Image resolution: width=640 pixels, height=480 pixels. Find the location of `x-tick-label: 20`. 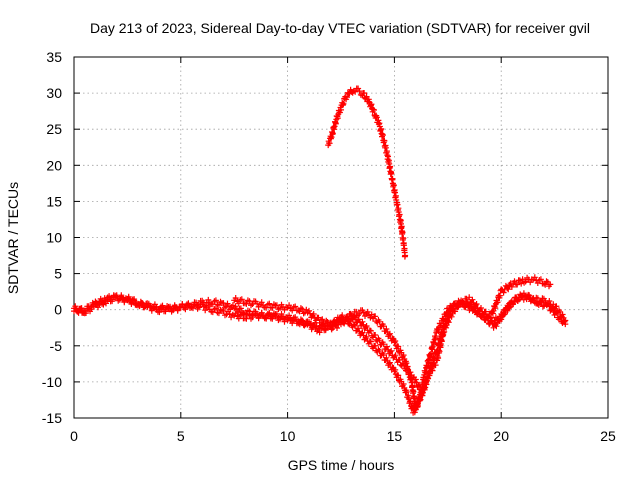

x-tick-label: 20 is located at coordinates (501, 436).